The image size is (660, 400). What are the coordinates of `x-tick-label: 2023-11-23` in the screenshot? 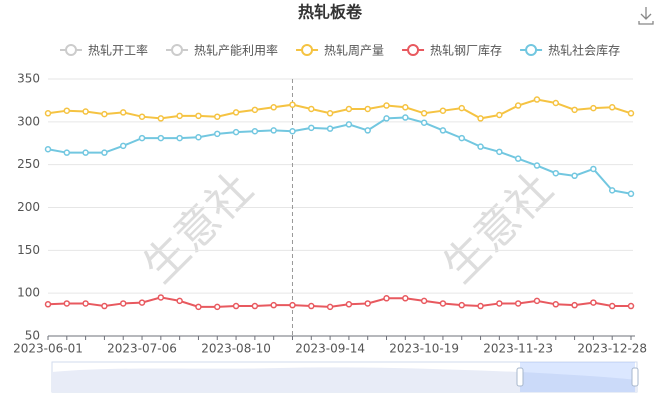 It's located at (518, 349).